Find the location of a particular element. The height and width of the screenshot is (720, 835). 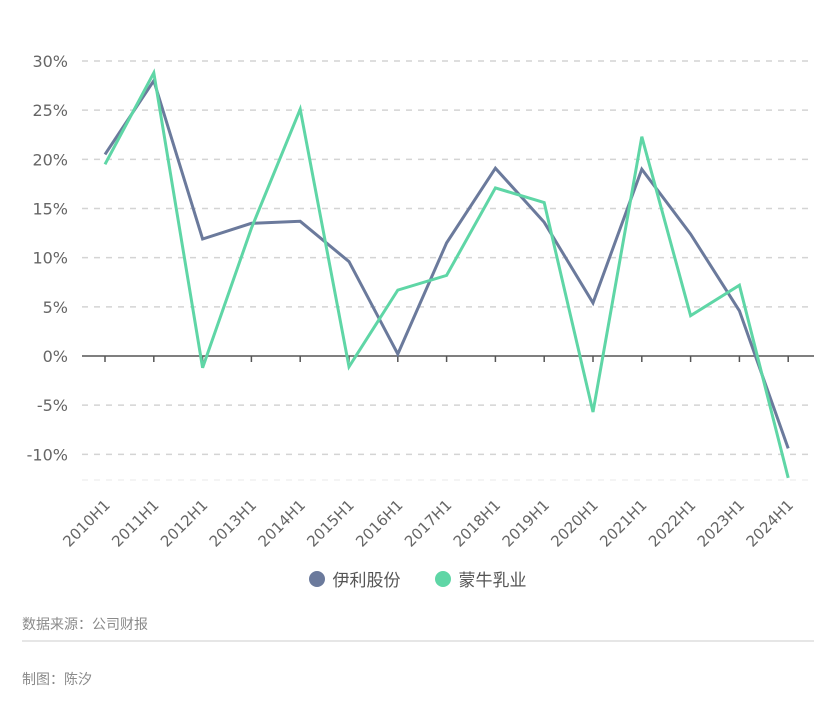

y-tick-label: 30% is located at coordinates (50, 61).